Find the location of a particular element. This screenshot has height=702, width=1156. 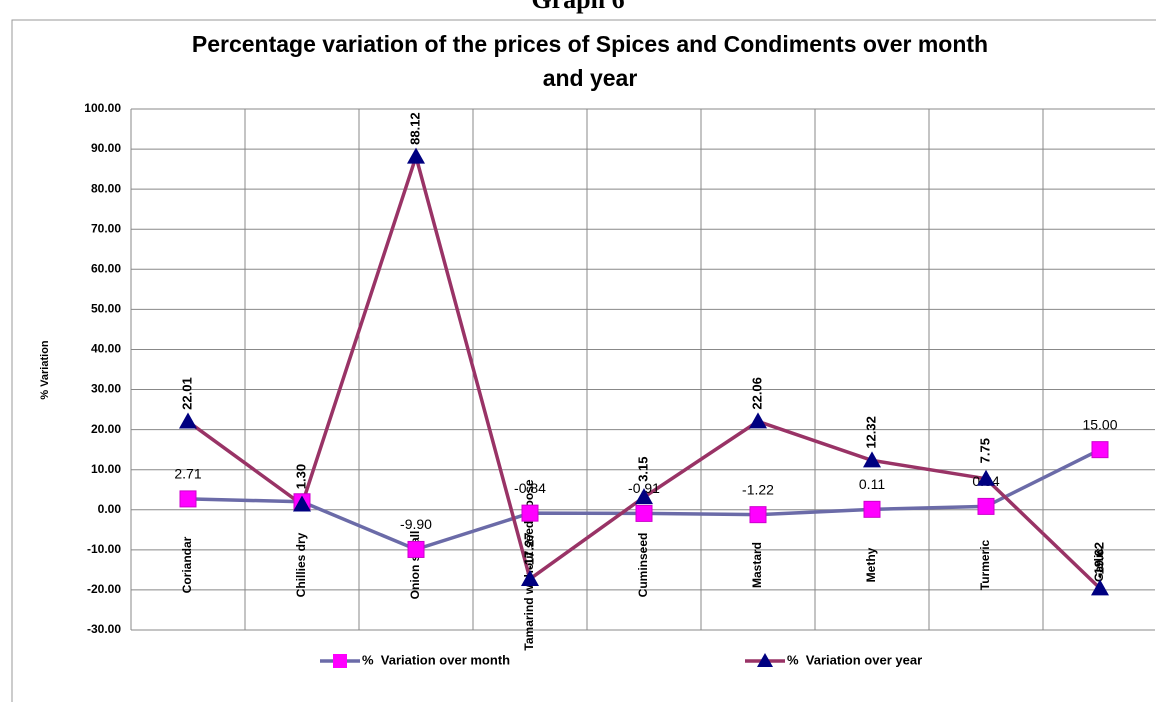

x-tick-label: Mastard is located at coordinates (757, 565).